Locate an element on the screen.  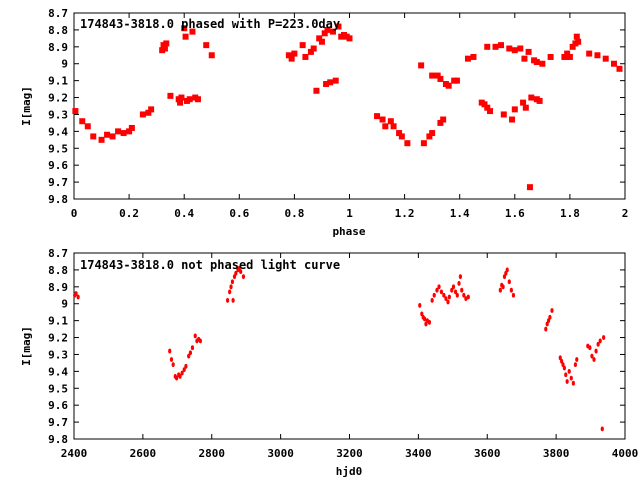
x-tick-label: 2400 is located at coordinates (74, 453).